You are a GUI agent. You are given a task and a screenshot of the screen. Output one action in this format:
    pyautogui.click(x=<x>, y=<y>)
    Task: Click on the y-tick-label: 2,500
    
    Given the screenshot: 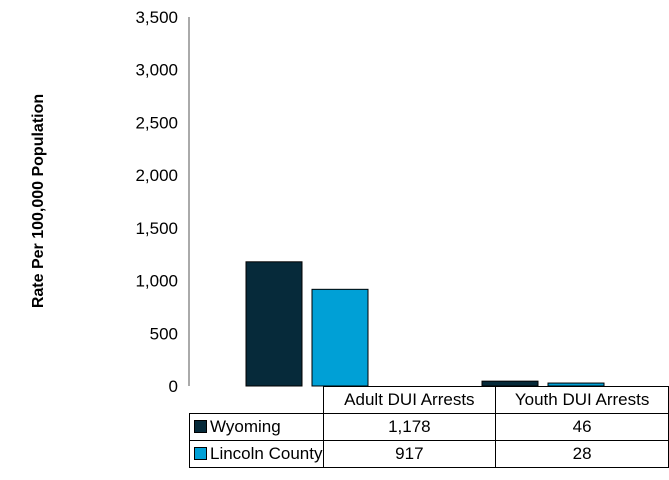 What is the action you would take?
    pyautogui.click(x=156, y=122)
    